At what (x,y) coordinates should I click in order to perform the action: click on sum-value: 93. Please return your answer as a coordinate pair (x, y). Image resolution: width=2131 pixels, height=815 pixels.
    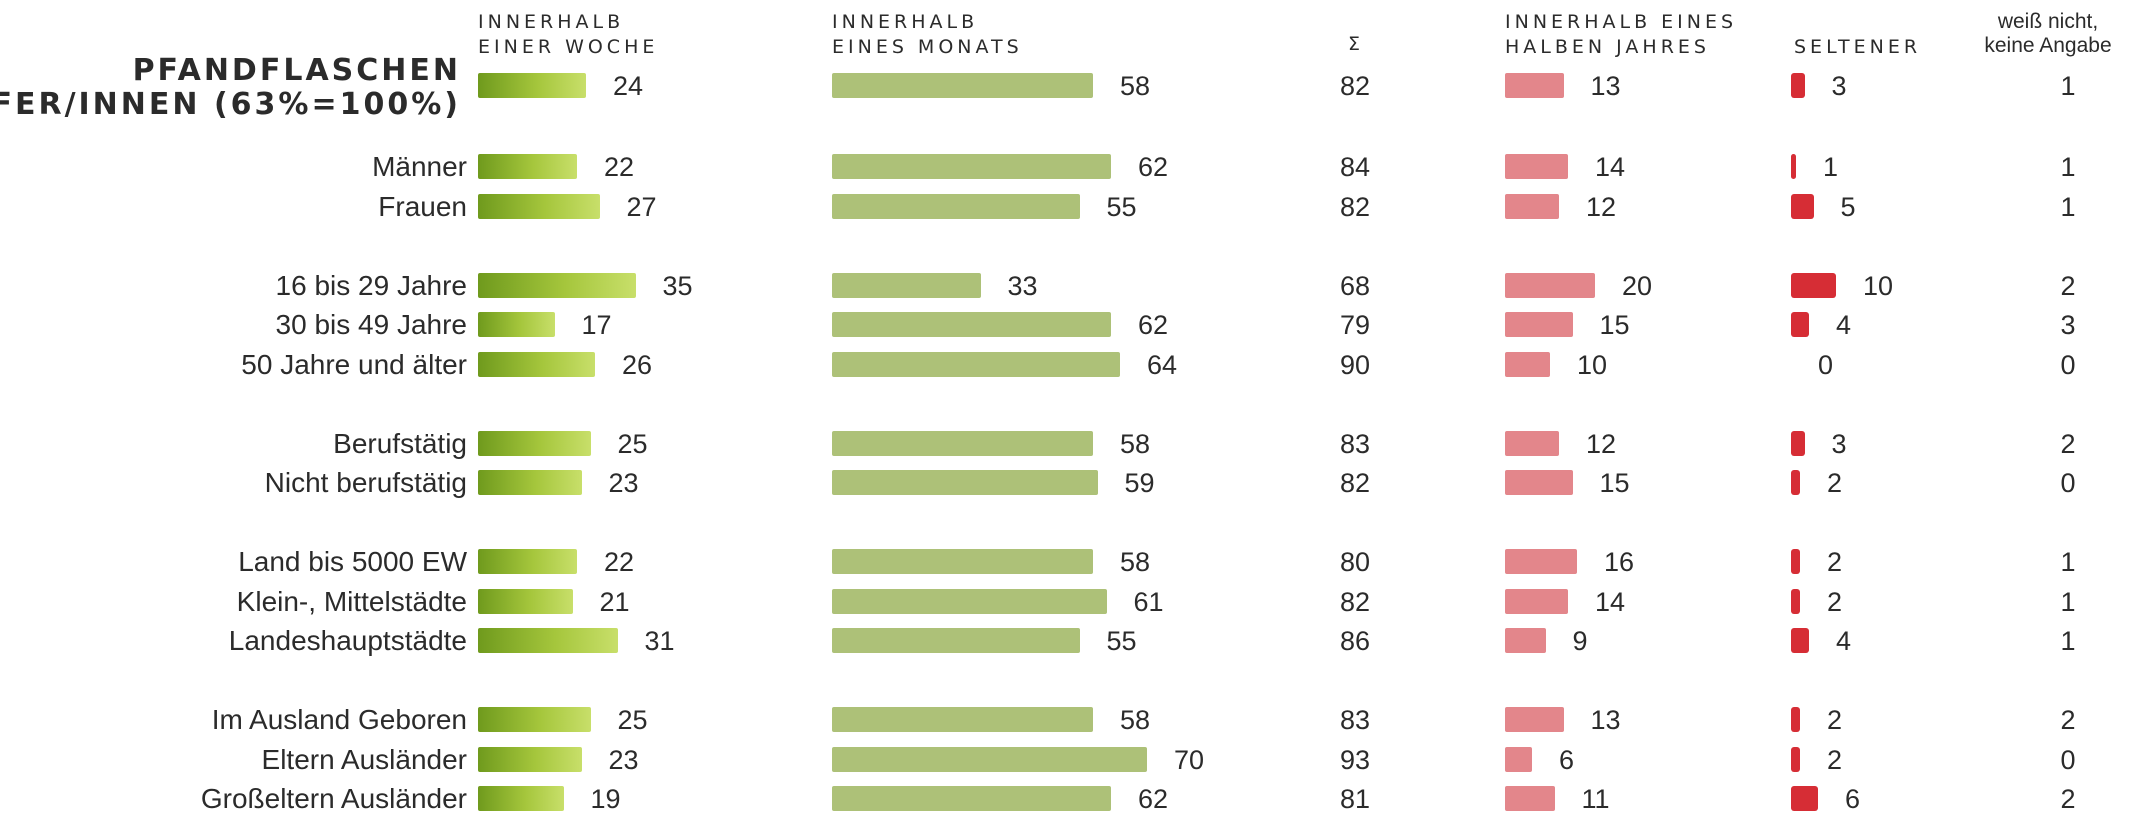
    Looking at the image, I should click on (1355, 760).